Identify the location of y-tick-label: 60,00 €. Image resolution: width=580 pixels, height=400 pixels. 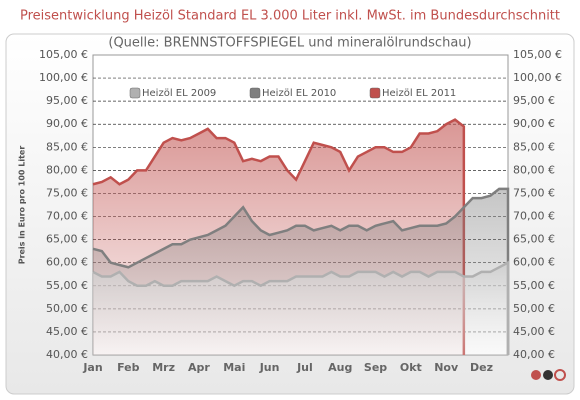
(67, 262).